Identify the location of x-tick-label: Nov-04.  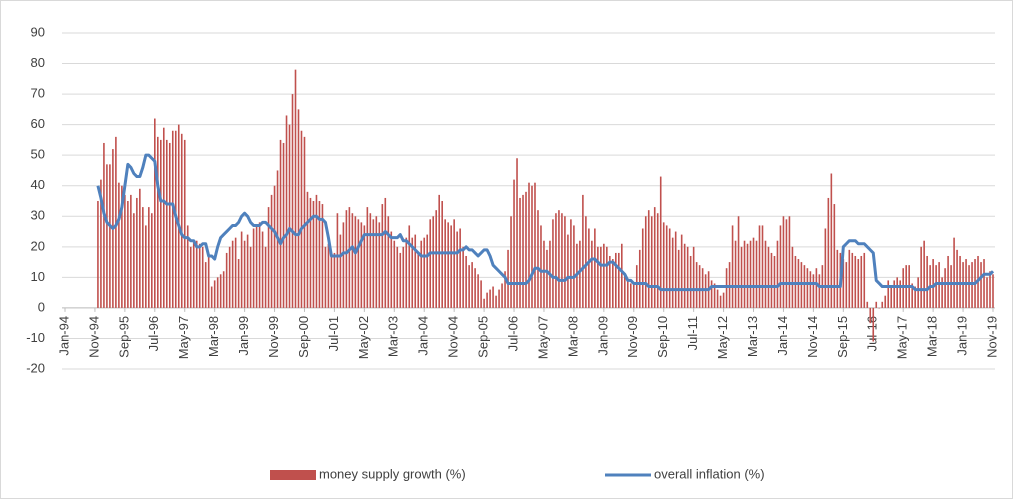
(453, 337).